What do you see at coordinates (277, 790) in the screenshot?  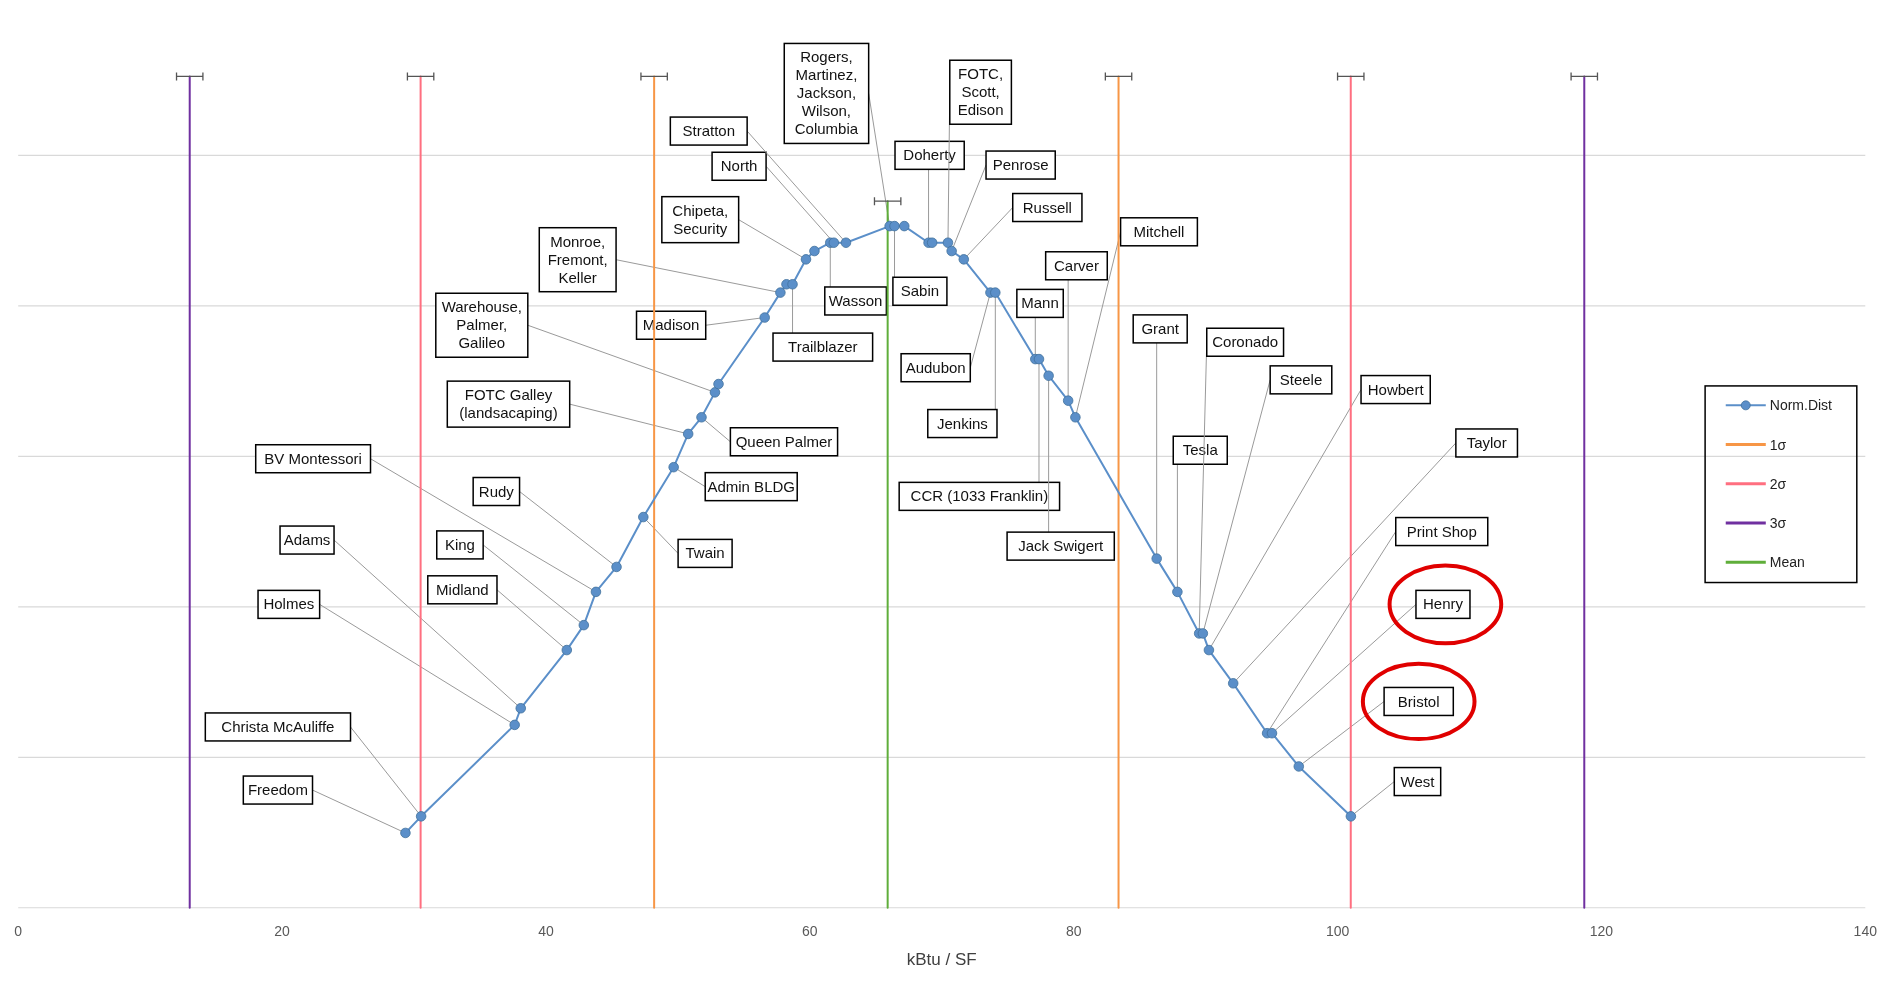 I see `annotation: Freedom` at bounding box center [277, 790].